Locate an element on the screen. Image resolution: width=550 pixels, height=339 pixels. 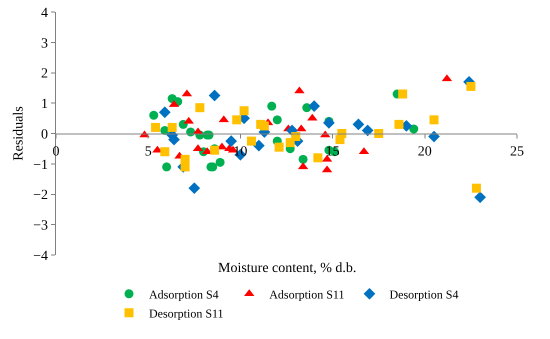
legend-label: Adsorption S11 is located at coordinates (306, 294).